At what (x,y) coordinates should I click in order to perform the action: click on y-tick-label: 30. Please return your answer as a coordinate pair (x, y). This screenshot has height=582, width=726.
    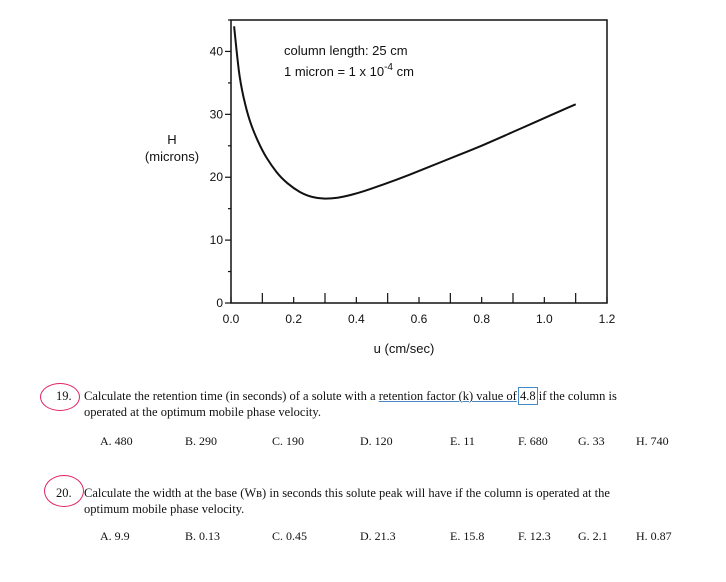
    Looking at the image, I should click on (217, 114).